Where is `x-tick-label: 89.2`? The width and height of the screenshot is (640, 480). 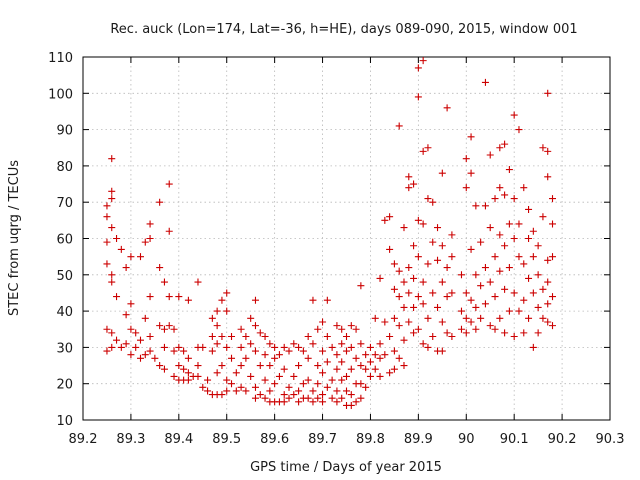
x-tick-label: 89.2 is located at coordinates (83, 439).